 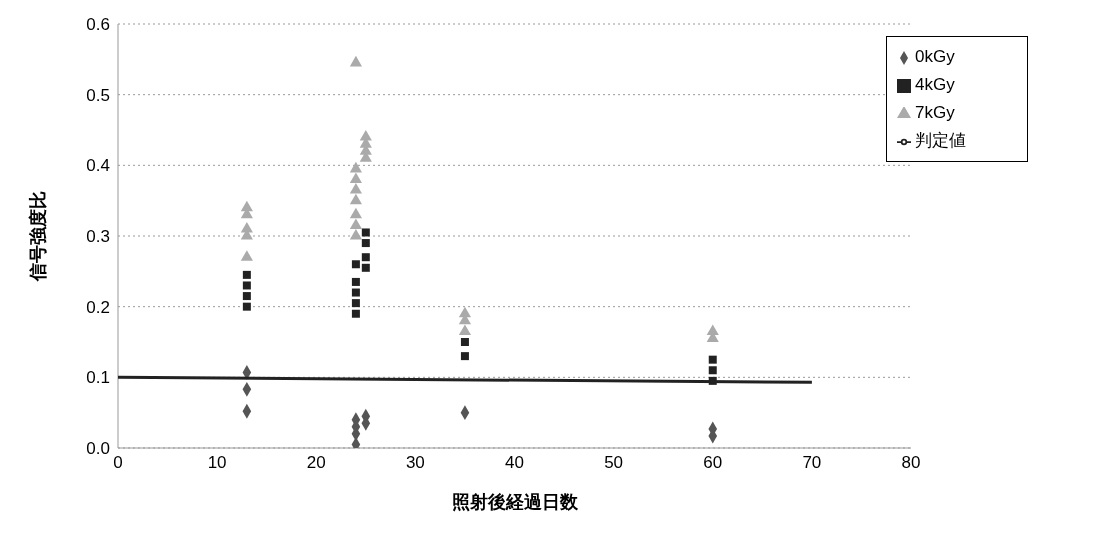 What do you see at coordinates (935, 84) in the screenshot?
I see `legend-label: 4kGy` at bounding box center [935, 84].